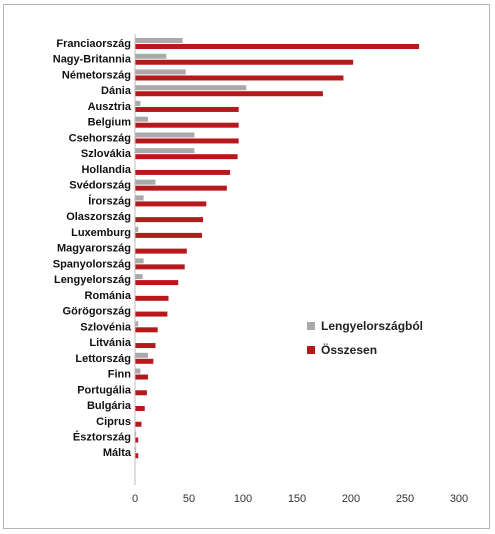 This screenshot has width=495, height=534. I want to click on bar-osszesen-finn, so click(141, 377).